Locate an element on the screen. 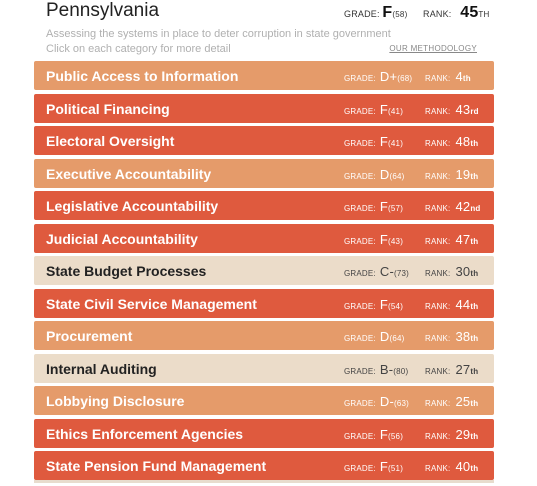  rank-value: 29 is located at coordinates (463, 434).